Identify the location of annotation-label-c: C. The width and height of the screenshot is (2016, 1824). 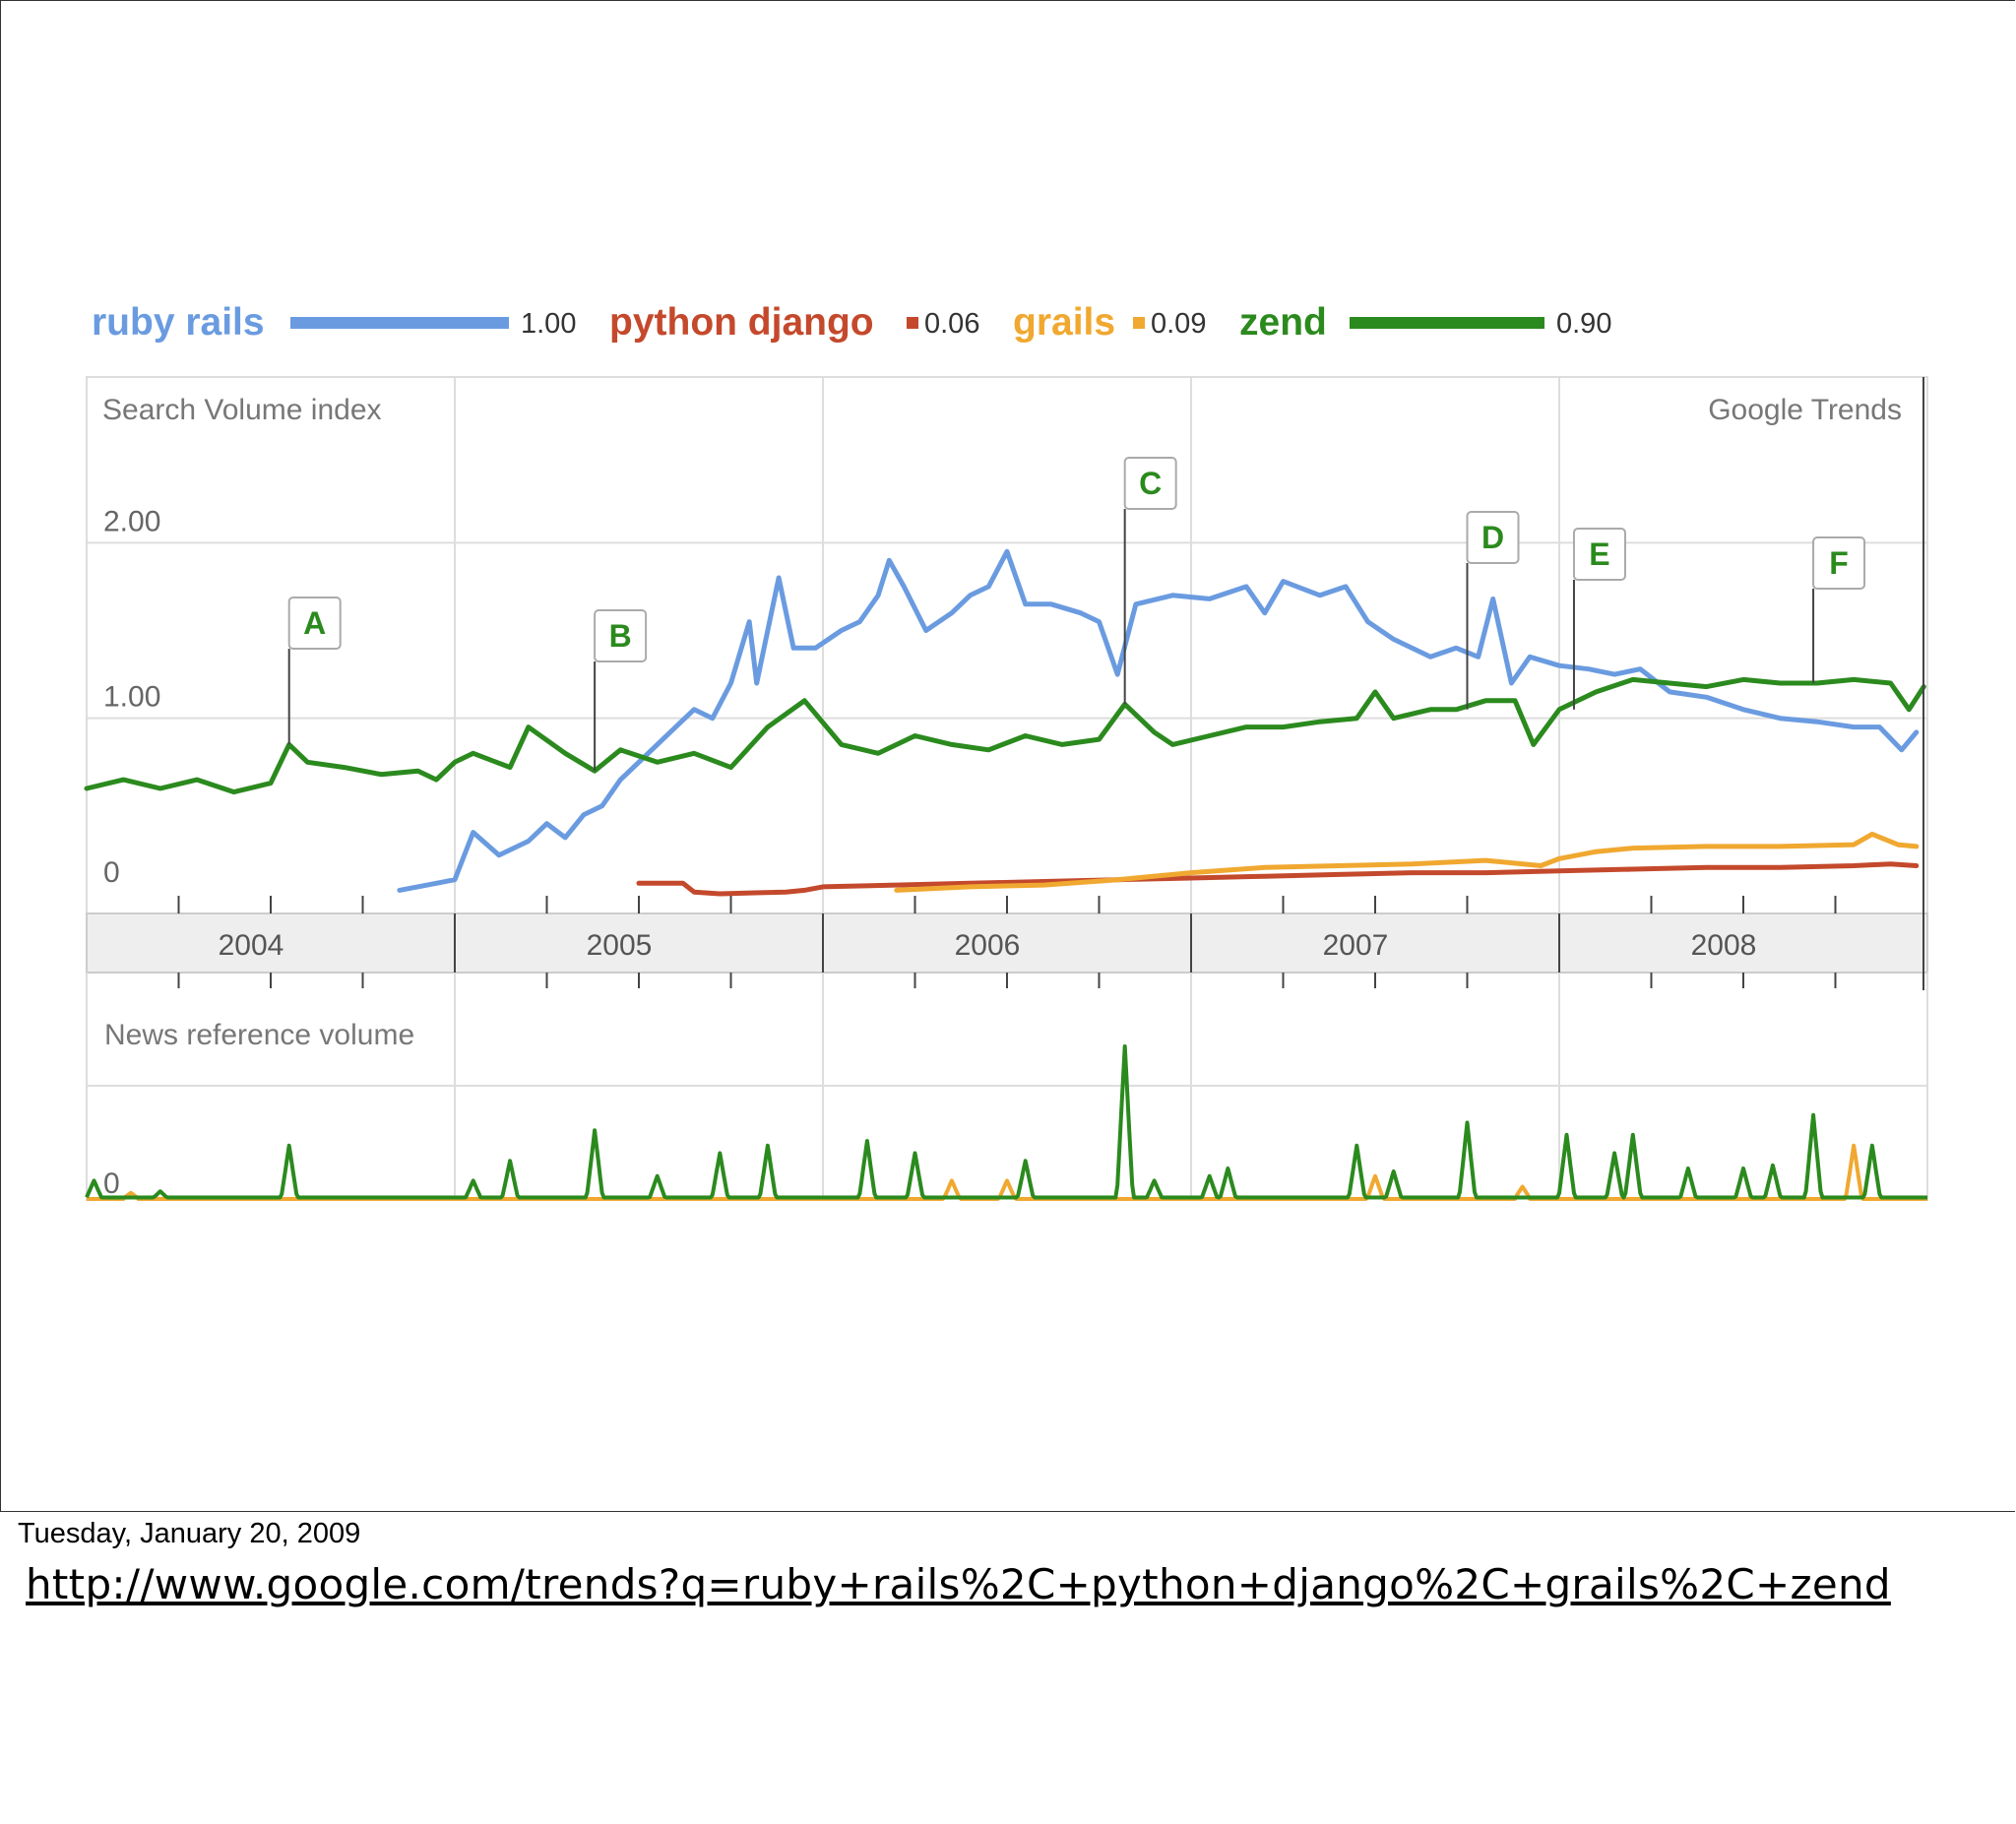
(1150, 483).